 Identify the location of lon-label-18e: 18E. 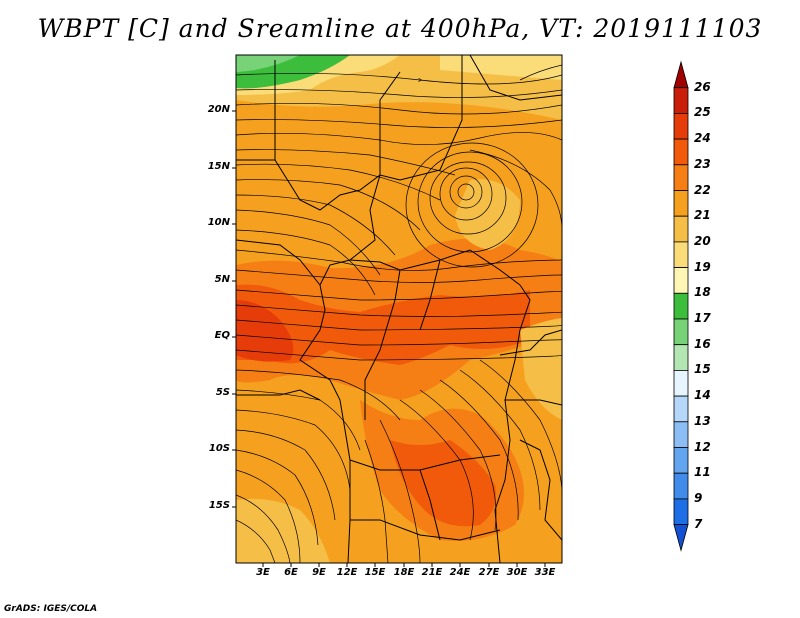
(404, 572).